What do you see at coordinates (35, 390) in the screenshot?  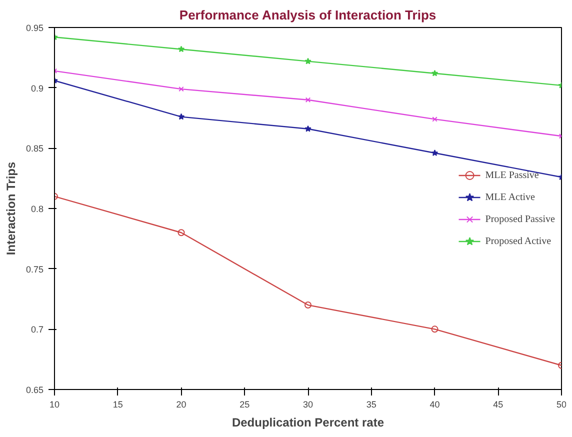 I see `y-tick-label: 0.65` at bounding box center [35, 390].